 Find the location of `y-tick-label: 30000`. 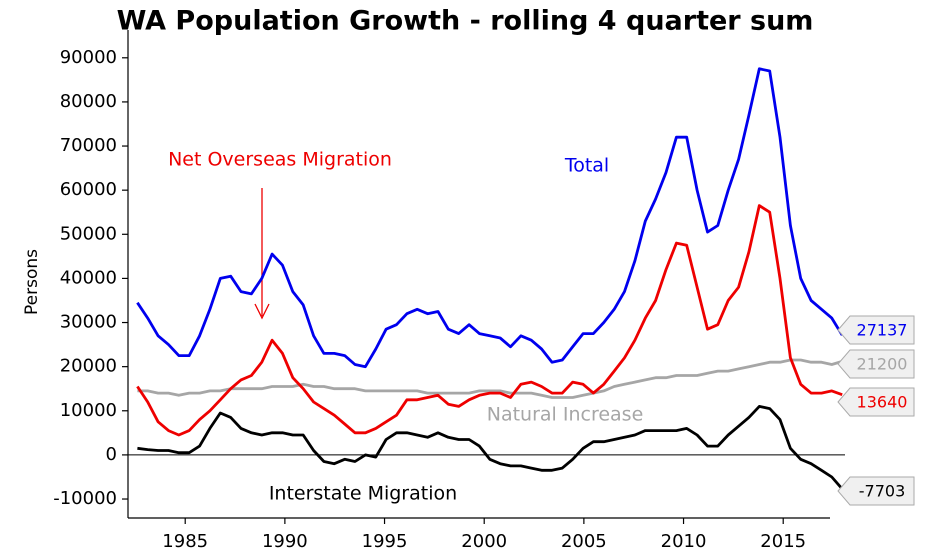

y-tick-label: 30000 is located at coordinates (88, 322).